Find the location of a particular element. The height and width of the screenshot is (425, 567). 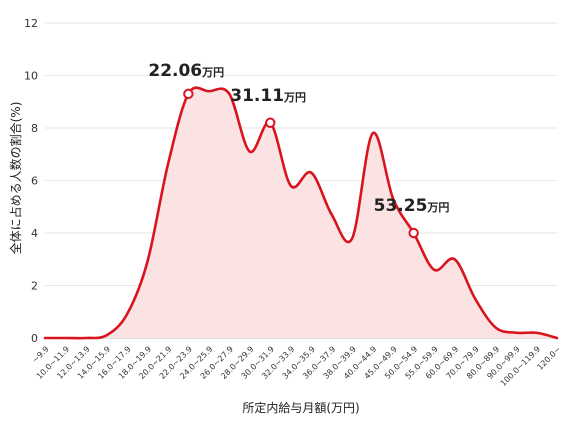

annotation-label: 31.11万円 is located at coordinates (268, 96).